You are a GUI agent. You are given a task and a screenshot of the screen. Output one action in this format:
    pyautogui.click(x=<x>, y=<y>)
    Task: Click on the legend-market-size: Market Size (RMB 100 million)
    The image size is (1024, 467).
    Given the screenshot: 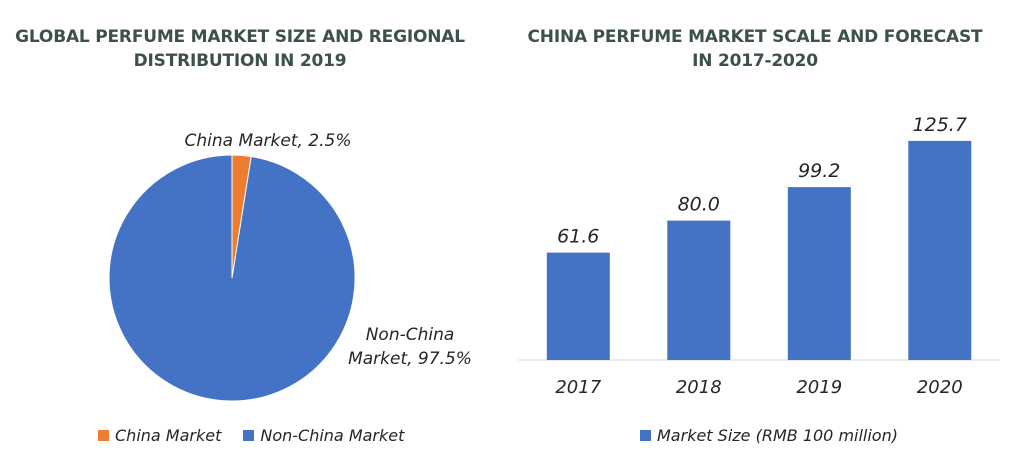 What is the action you would take?
    pyautogui.click(x=777, y=435)
    